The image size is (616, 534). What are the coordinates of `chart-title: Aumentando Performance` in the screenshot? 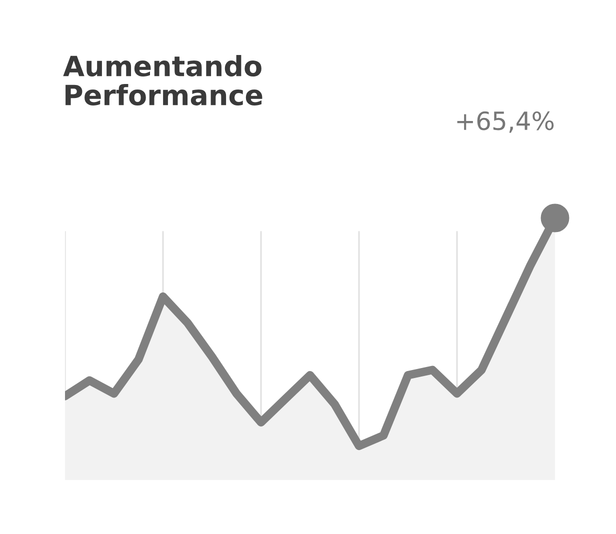 It's located at (162, 80).